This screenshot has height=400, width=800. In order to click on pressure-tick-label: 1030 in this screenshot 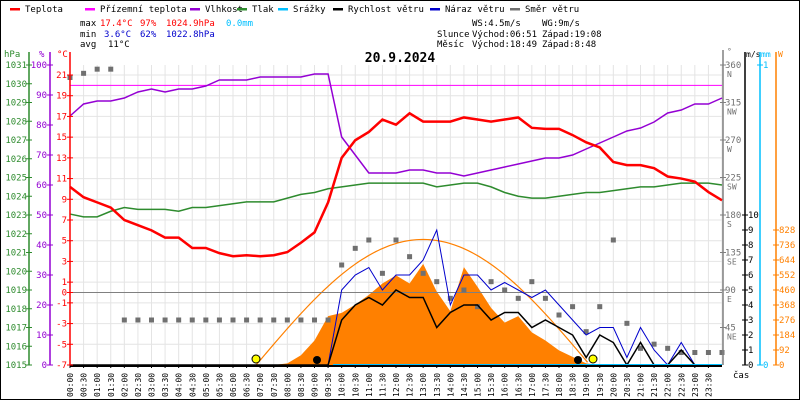, I will do `click(16, 85)`.